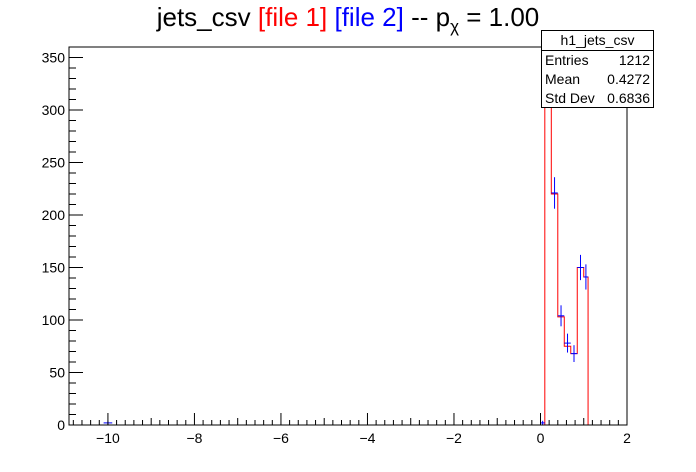  I want to click on title-middle: -- p, so click(427, 17).